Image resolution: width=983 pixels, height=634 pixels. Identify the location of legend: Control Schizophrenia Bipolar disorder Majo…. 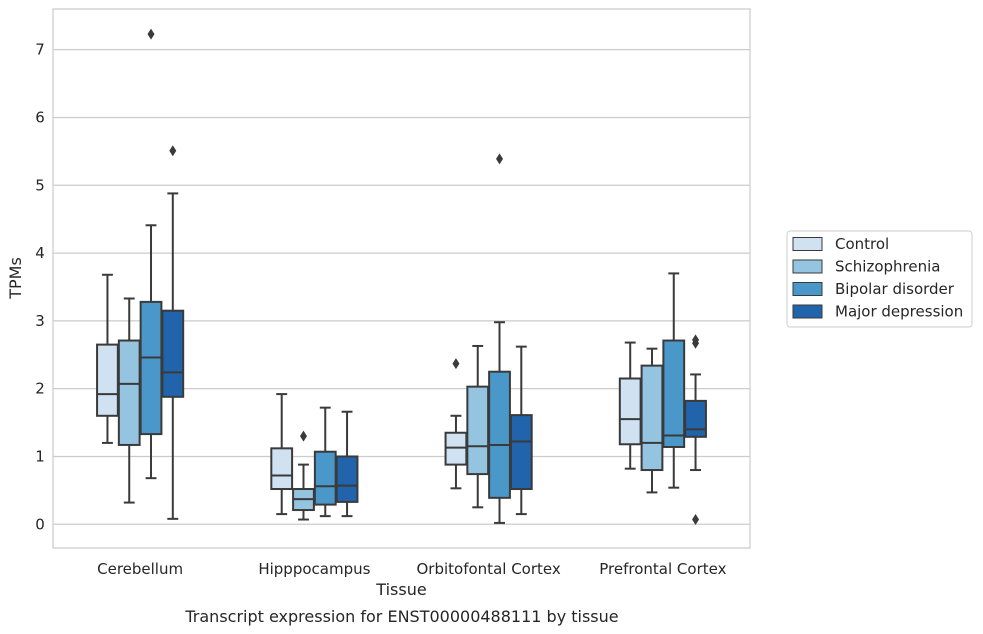
(879, 279).